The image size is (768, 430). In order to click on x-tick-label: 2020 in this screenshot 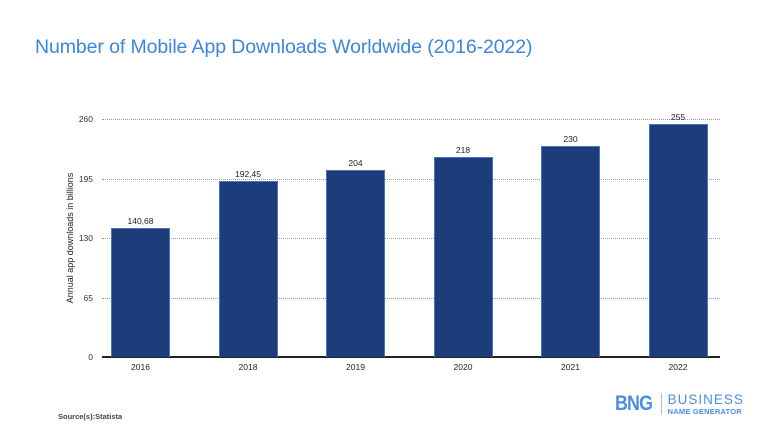, I will do `click(463, 367)`.